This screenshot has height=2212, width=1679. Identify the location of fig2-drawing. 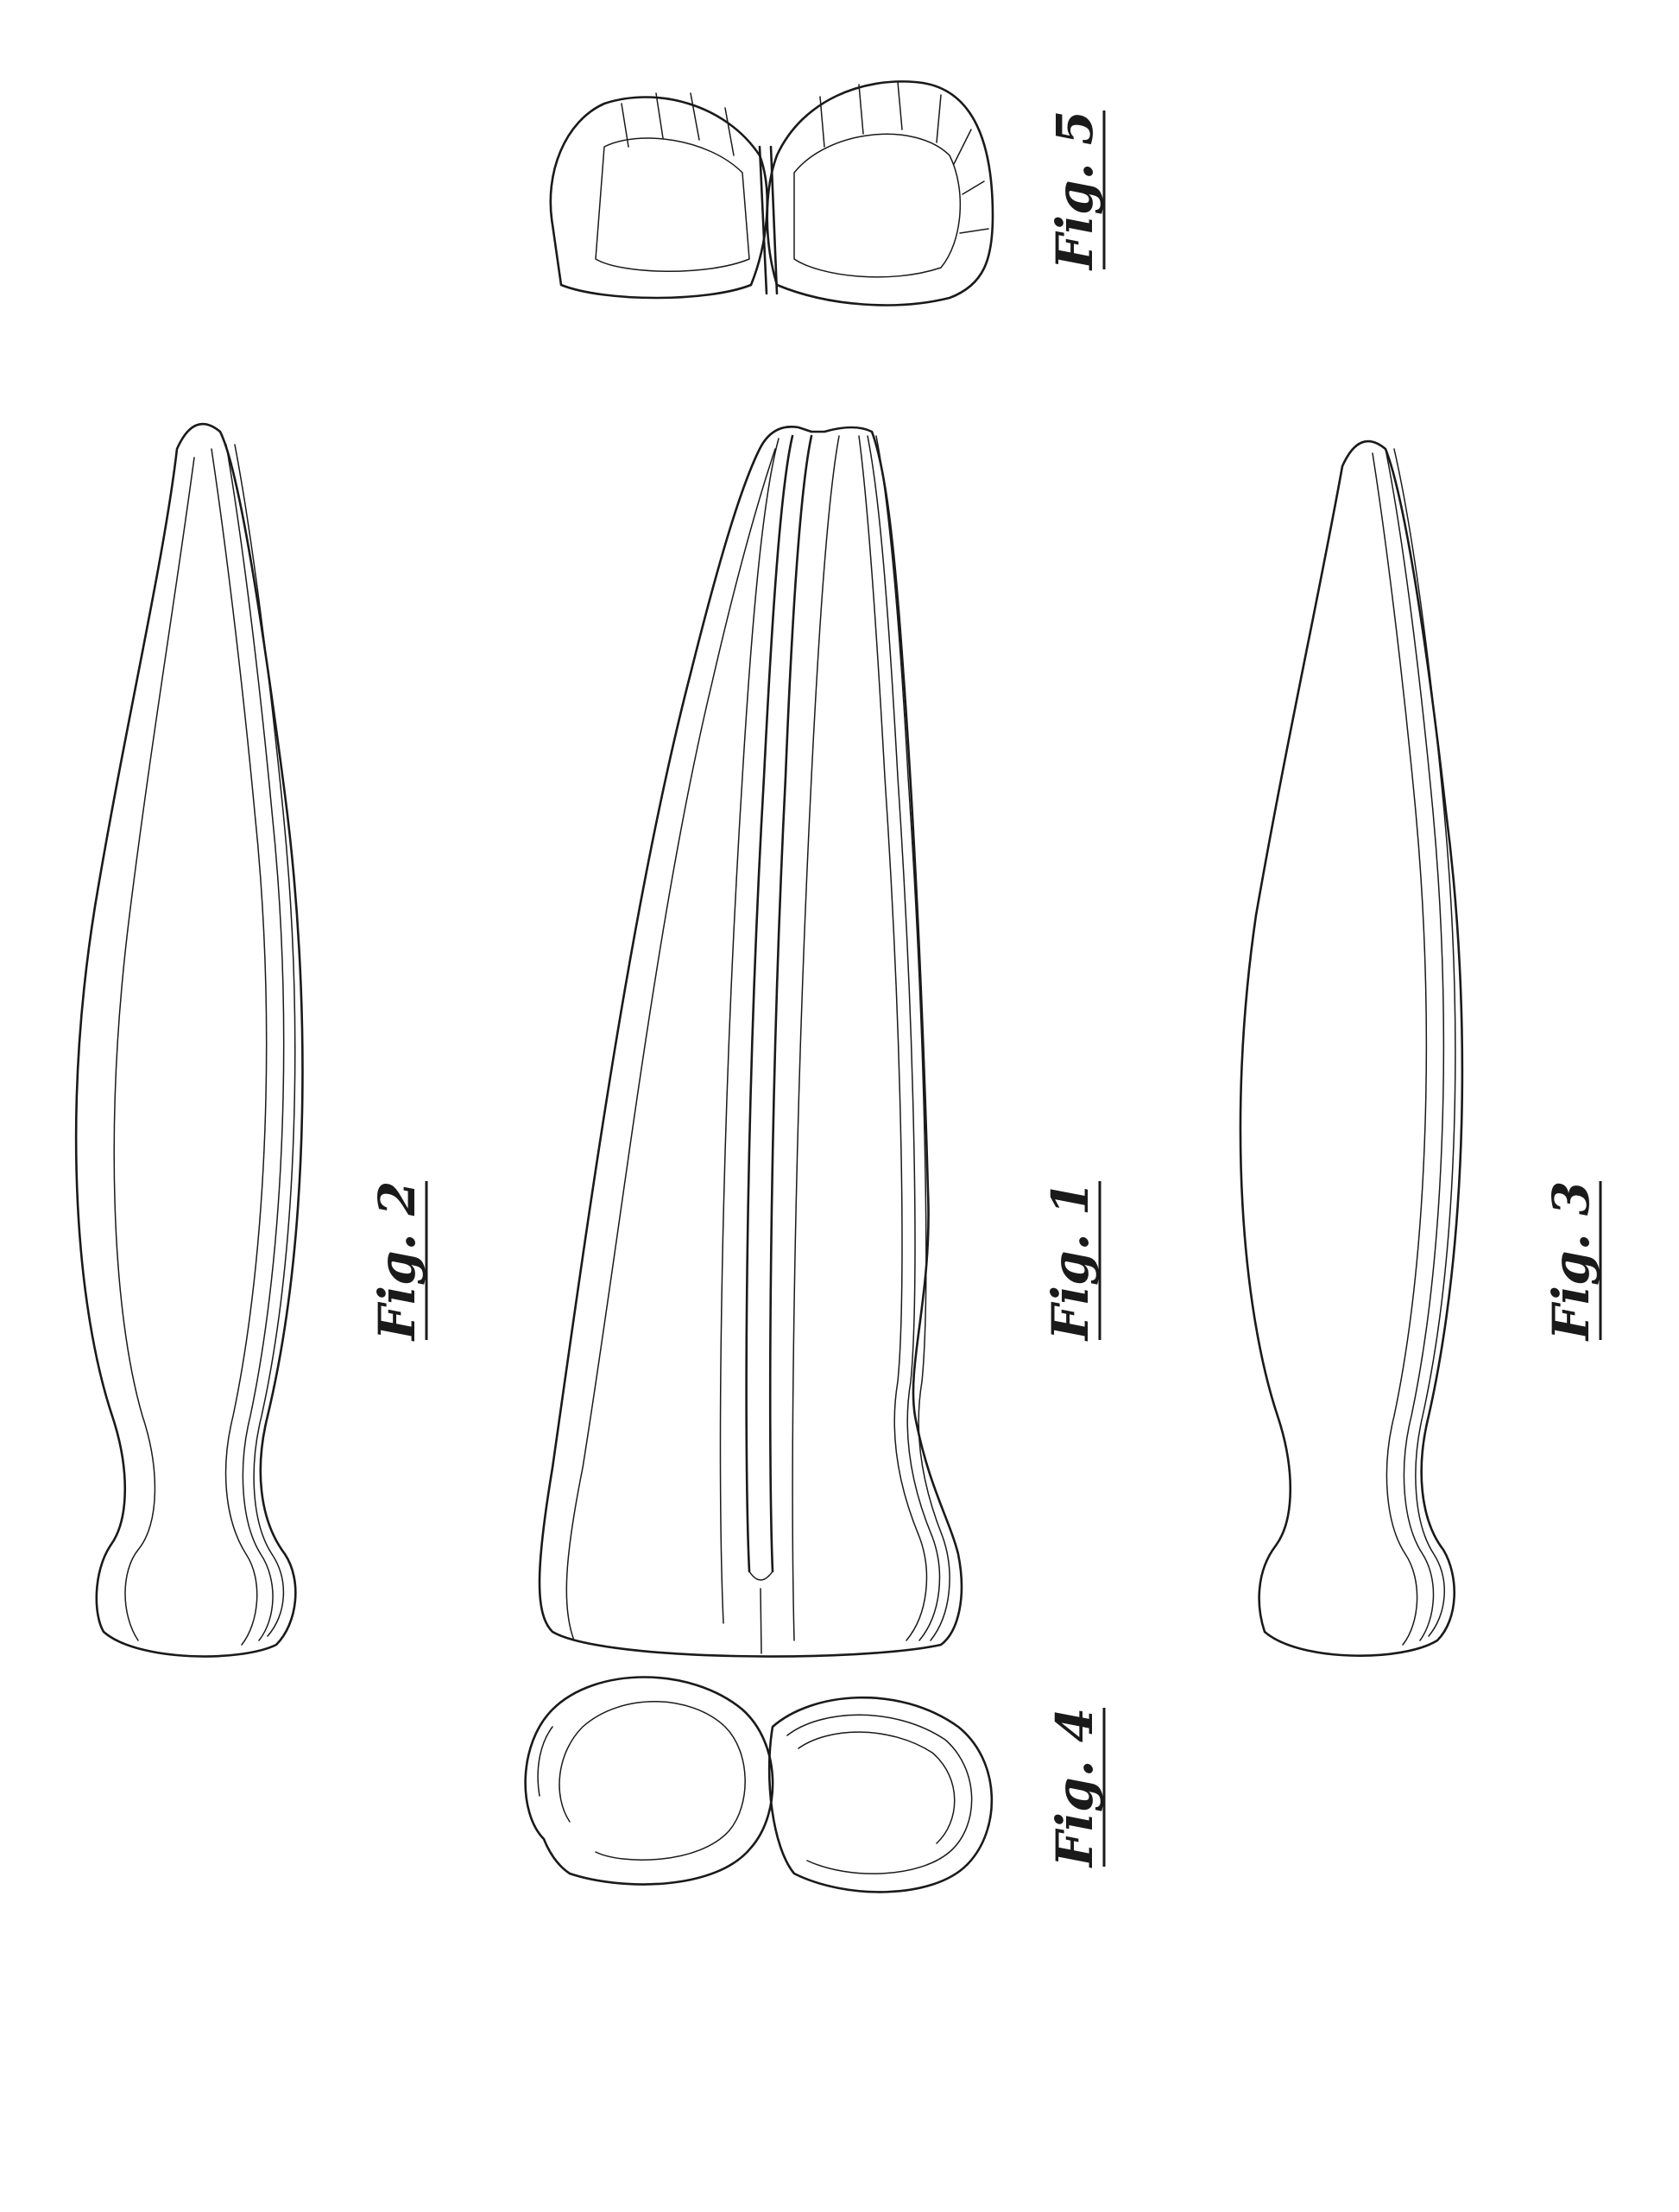
(189, 1040).